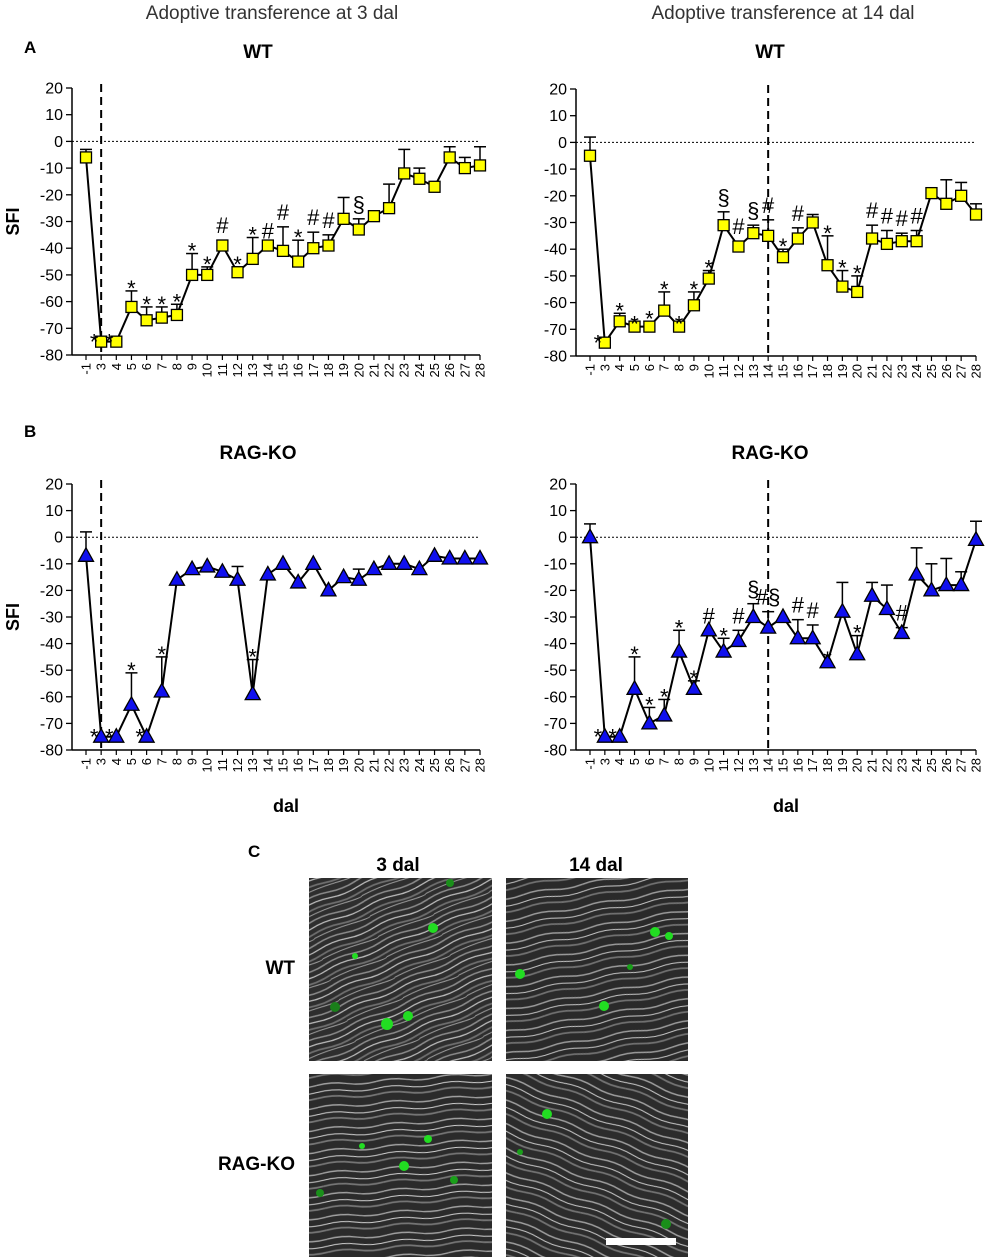 The width and height of the screenshot is (1000, 1259). I want to click on x-tick-label: 24, so click(419, 765).